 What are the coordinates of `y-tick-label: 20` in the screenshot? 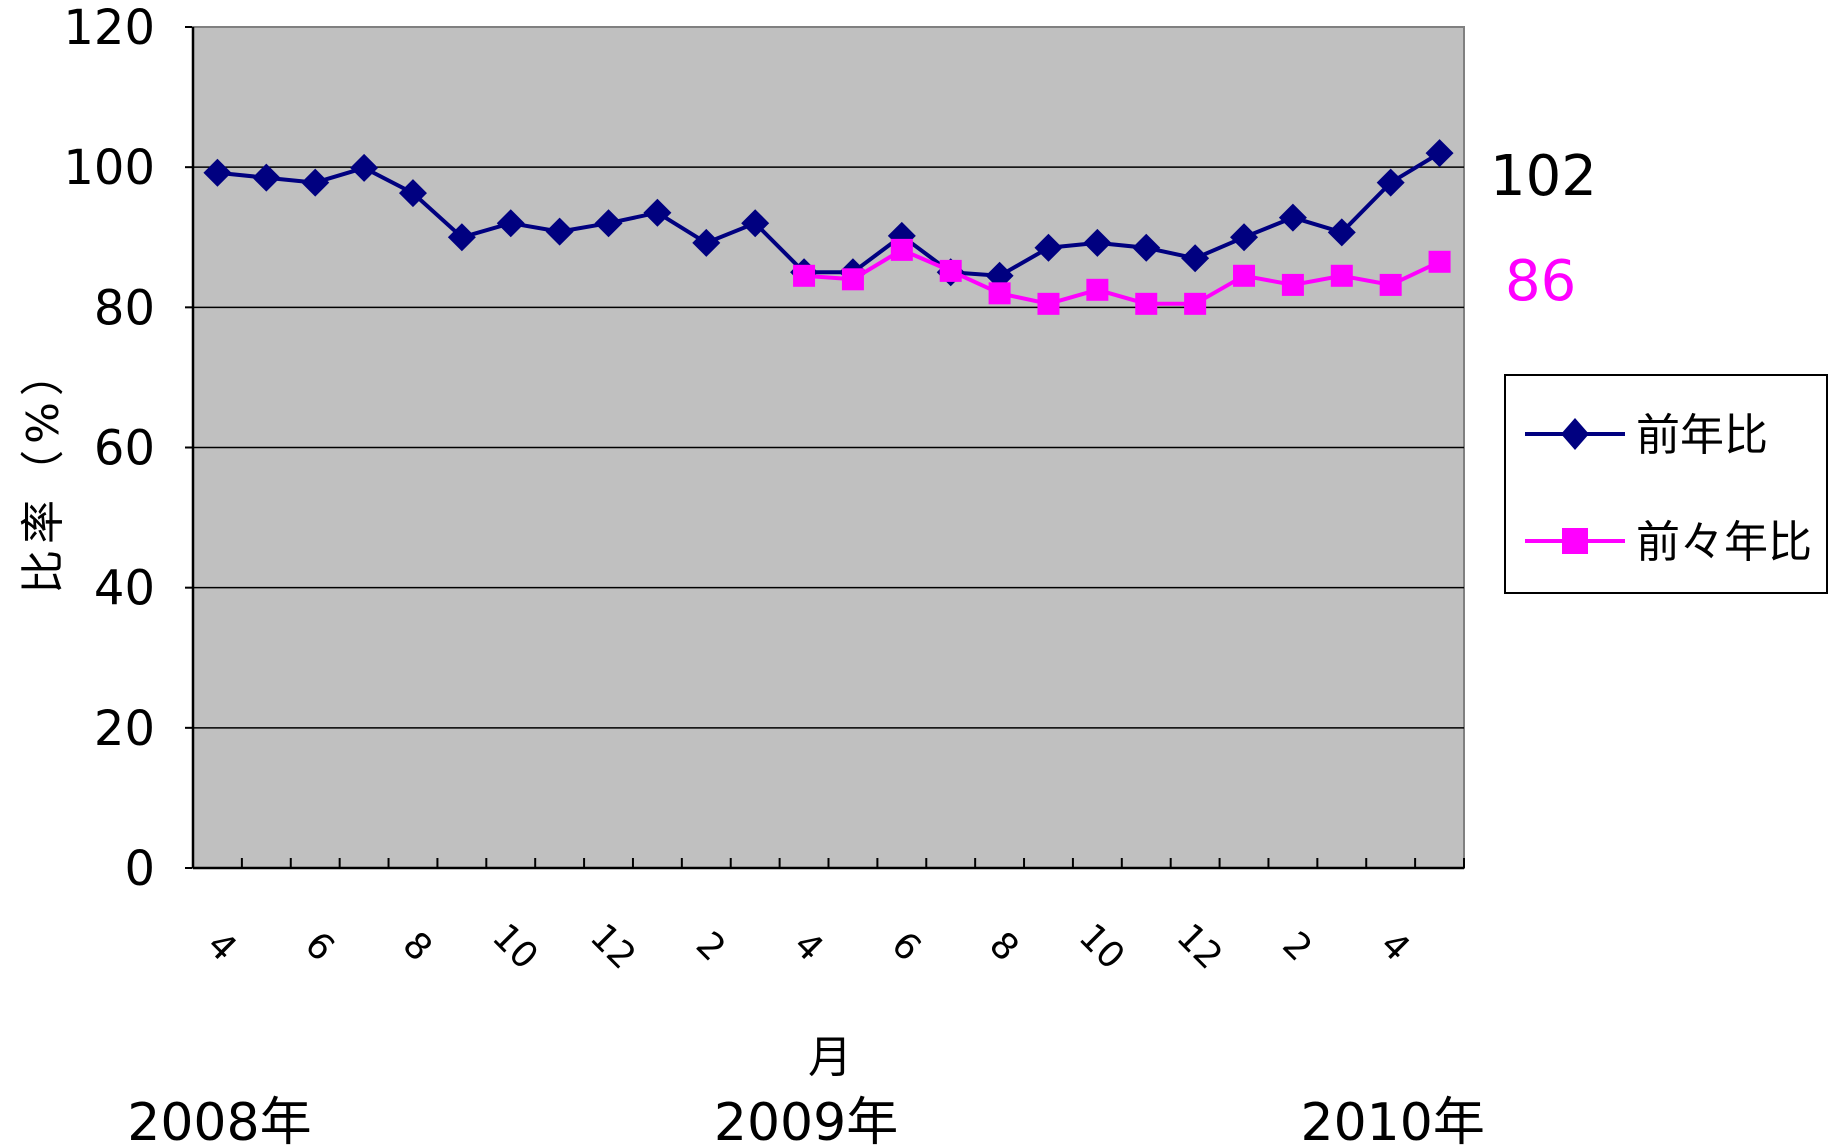 It's located at (124, 729).